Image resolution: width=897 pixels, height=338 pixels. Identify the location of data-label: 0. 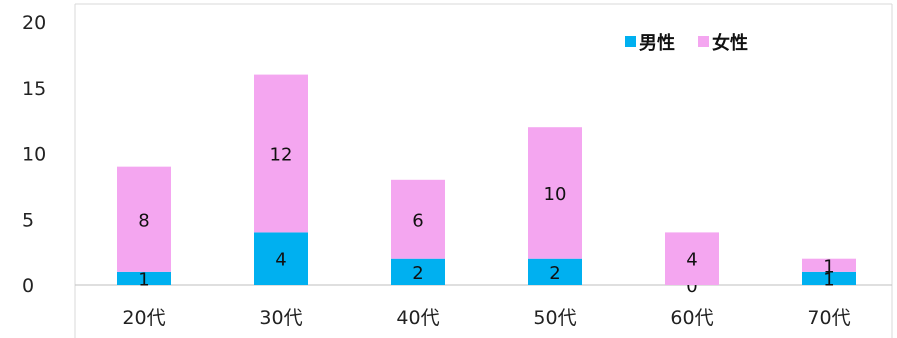
(691, 286).